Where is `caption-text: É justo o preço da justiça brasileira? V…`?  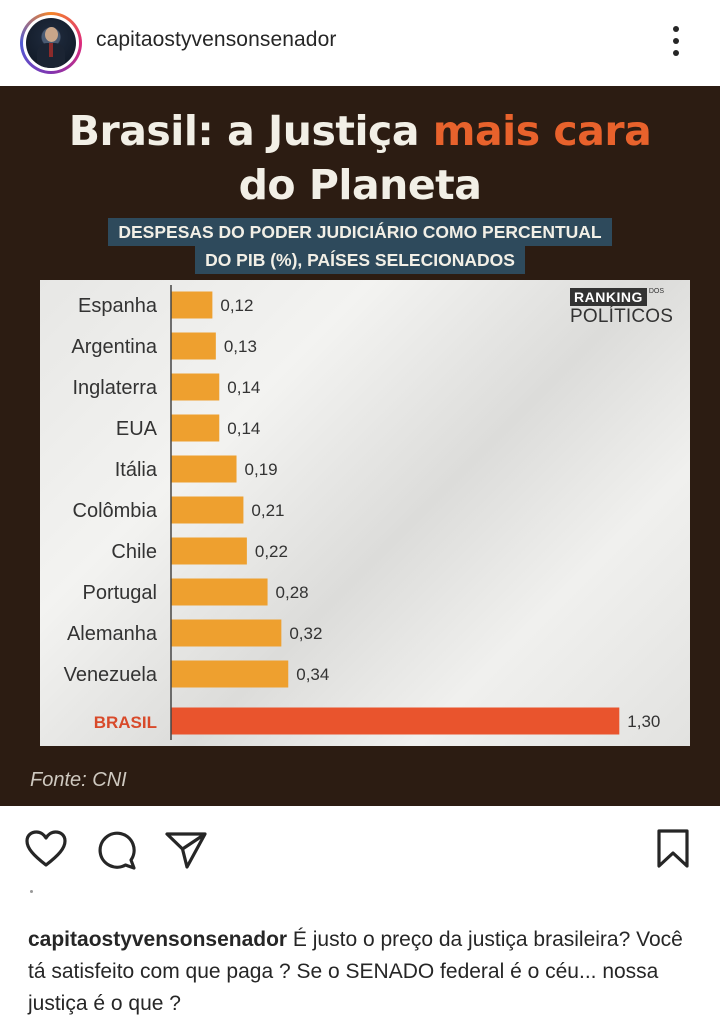
caption-text: É justo o preço da justiça brasileira? V… is located at coordinates (355, 971).